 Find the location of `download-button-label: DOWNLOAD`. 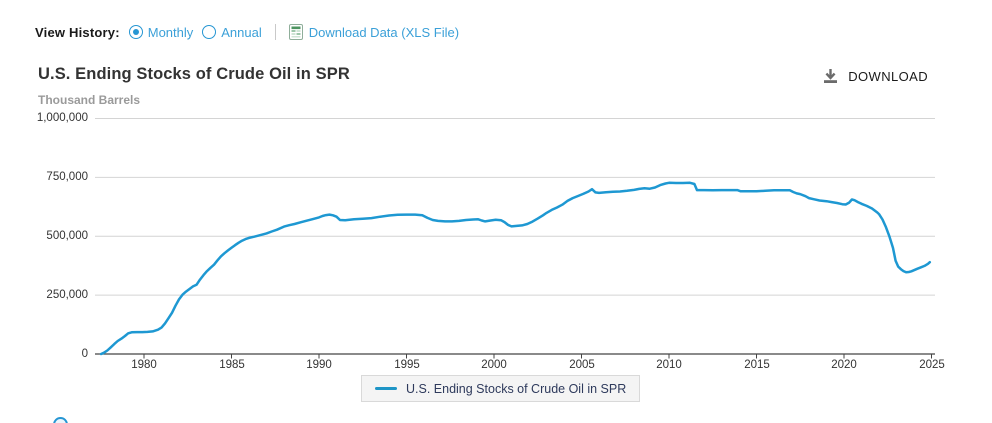

download-button-label: DOWNLOAD is located at coordinates (888, 76).